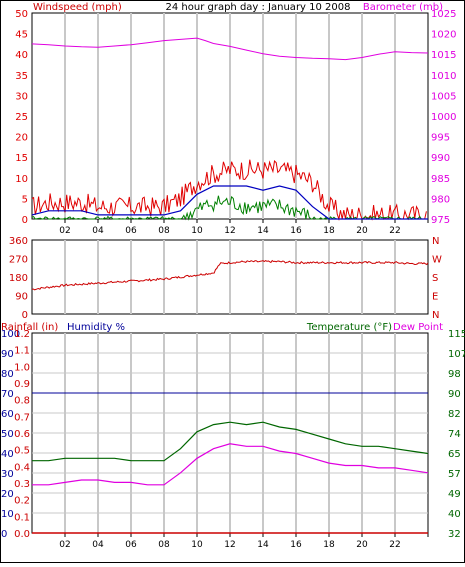 The width and height of the screenshot is (465, 567). Describe the element at coordinates (7, 354) in the screenshot. I see `humidity-tick-label: 90` at that location.